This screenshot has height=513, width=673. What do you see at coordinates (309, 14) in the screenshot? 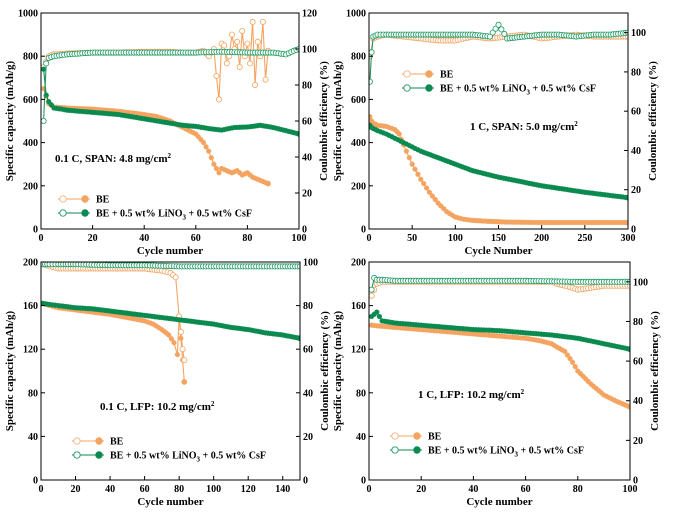
I see `y2-tick-label: 120` at bounding box center [309, 14].